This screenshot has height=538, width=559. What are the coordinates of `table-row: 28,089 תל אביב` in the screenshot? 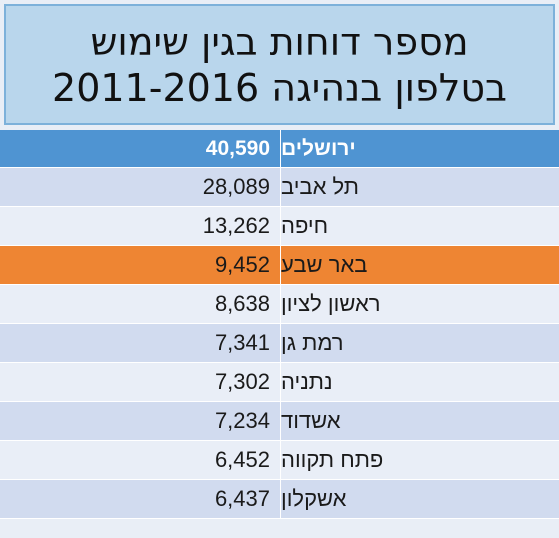 It's located at (279, 187).